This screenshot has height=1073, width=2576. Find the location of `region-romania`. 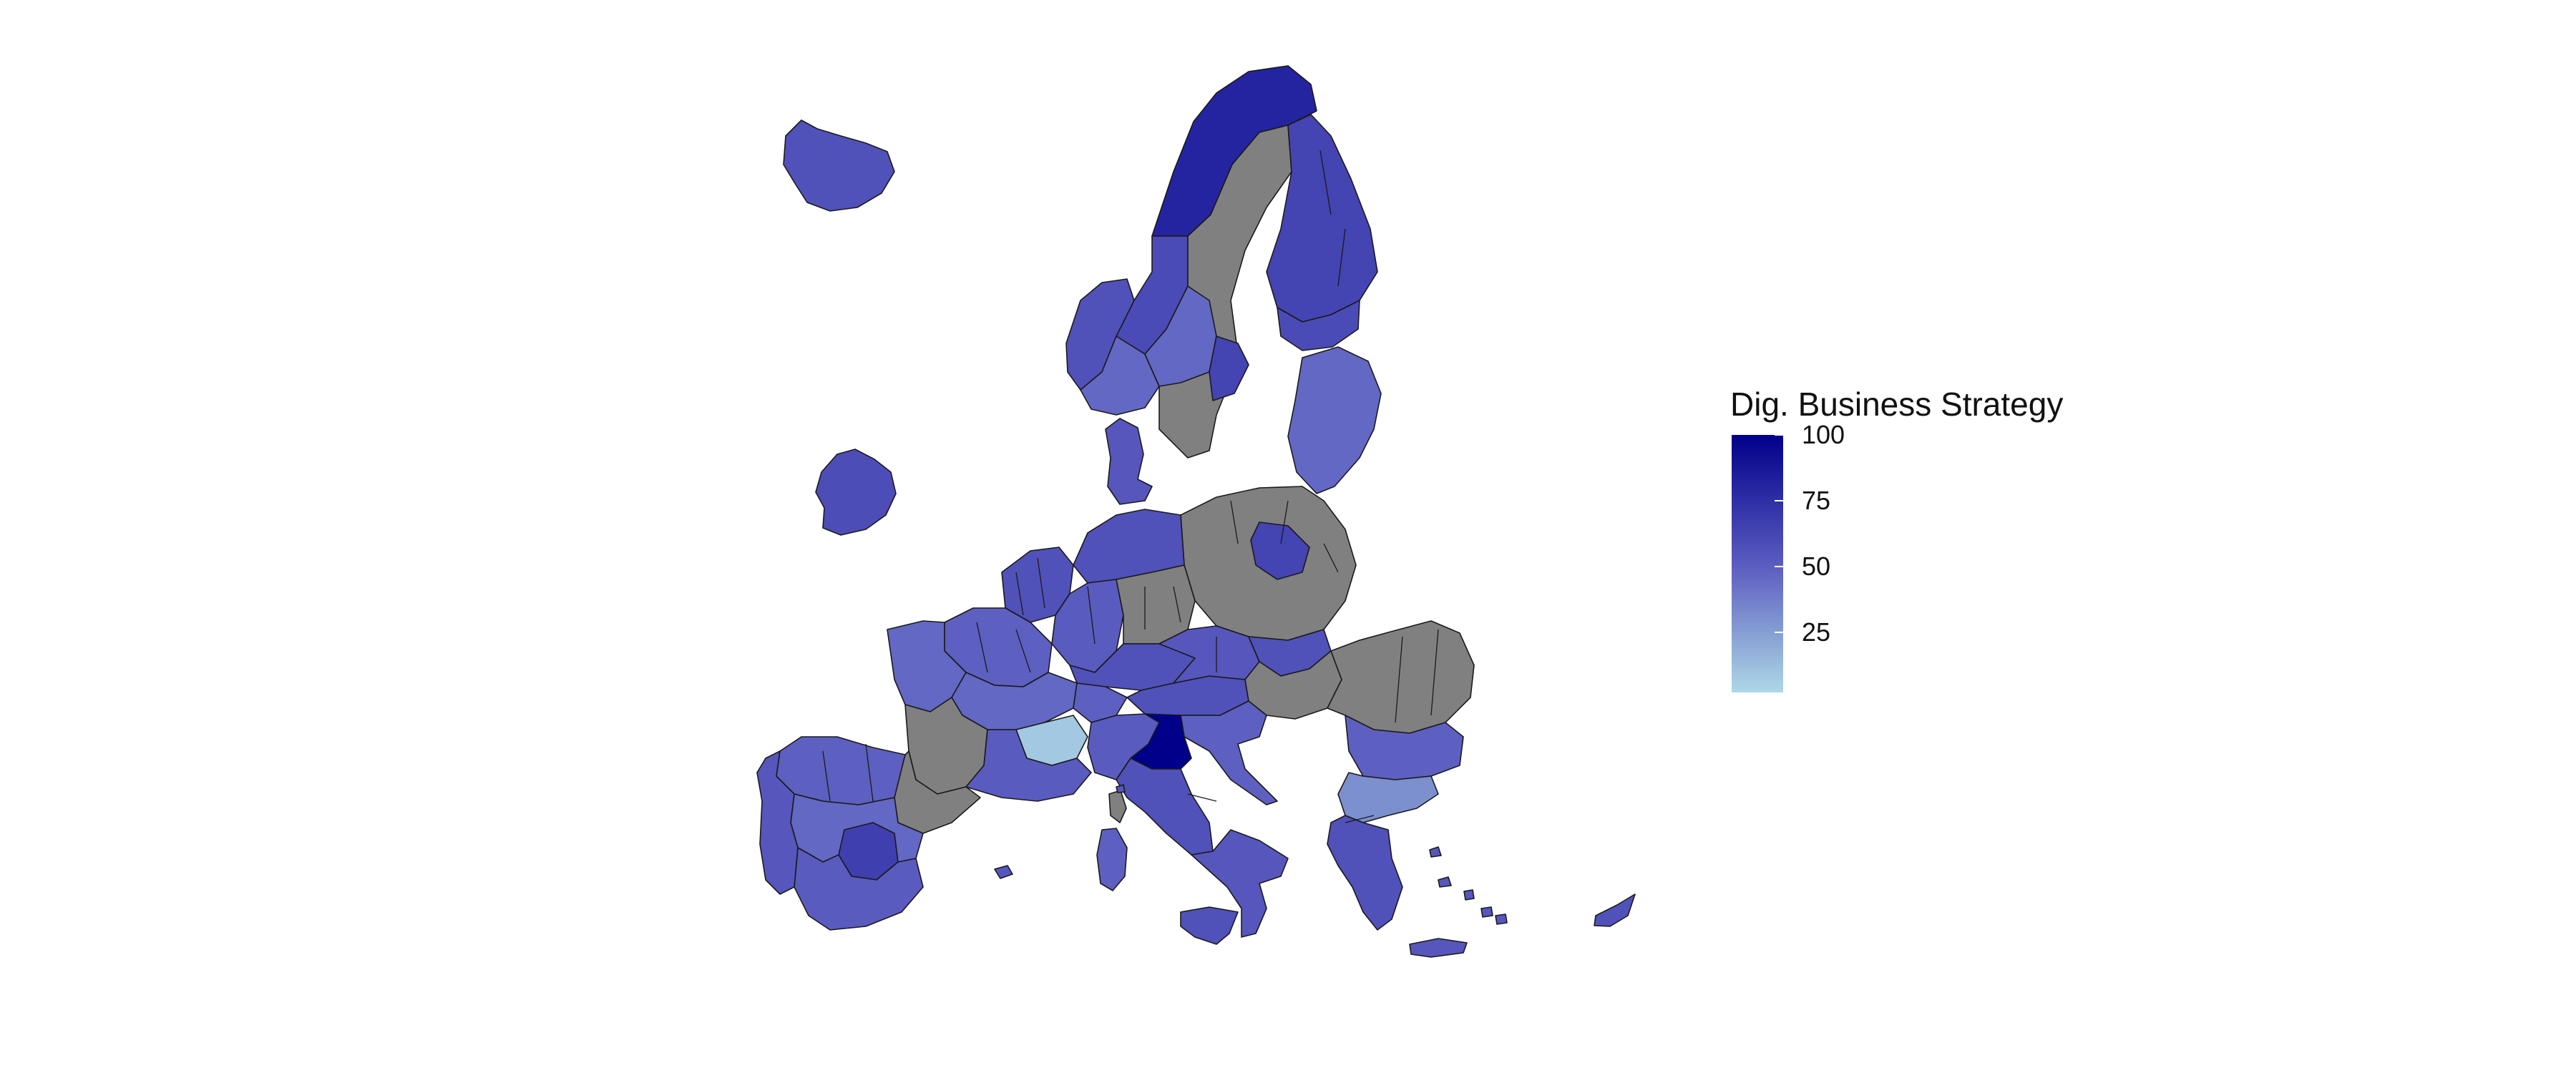

region-romania is located at coordinates (1401, 677).